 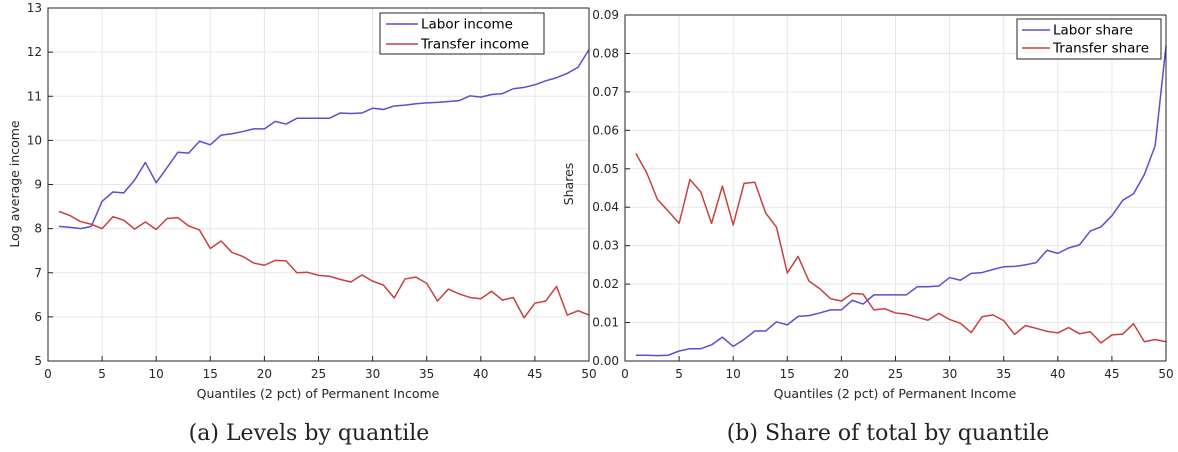 I want to click on legend-a: Labor income Transfer income, so click(x=462, y=33).